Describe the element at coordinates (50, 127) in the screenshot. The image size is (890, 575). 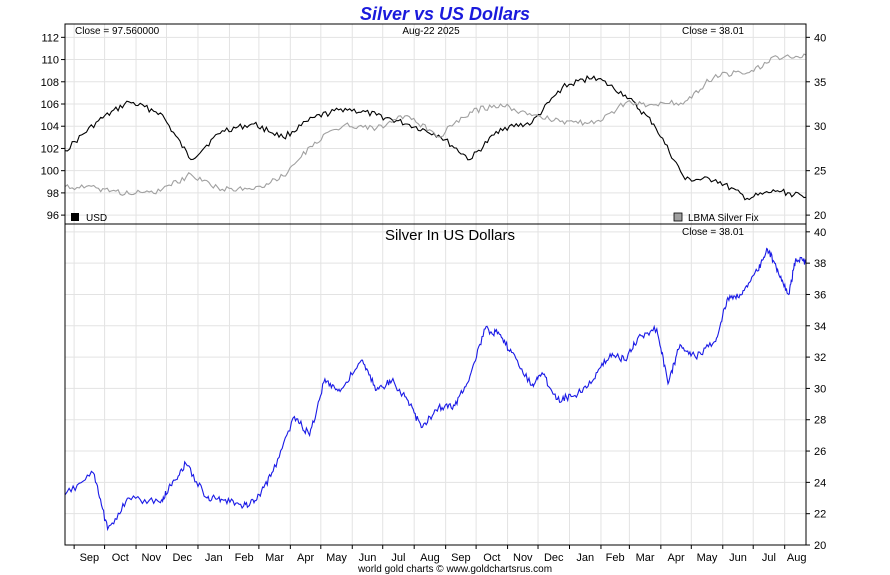
I see `y-left-tick-label: 104` at that location.